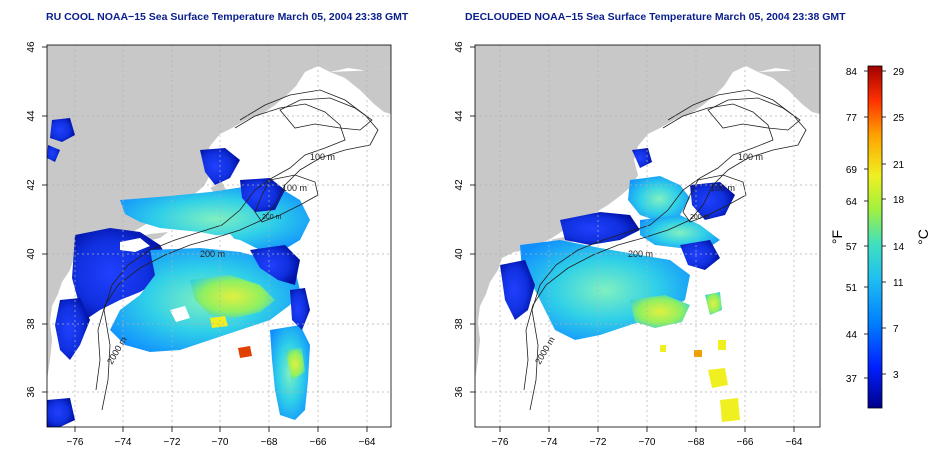  Describe the element at coordinates (31, 219) in the screenshot. I see `left-lat-labels: 36 38 40 42 44 46` at that location.